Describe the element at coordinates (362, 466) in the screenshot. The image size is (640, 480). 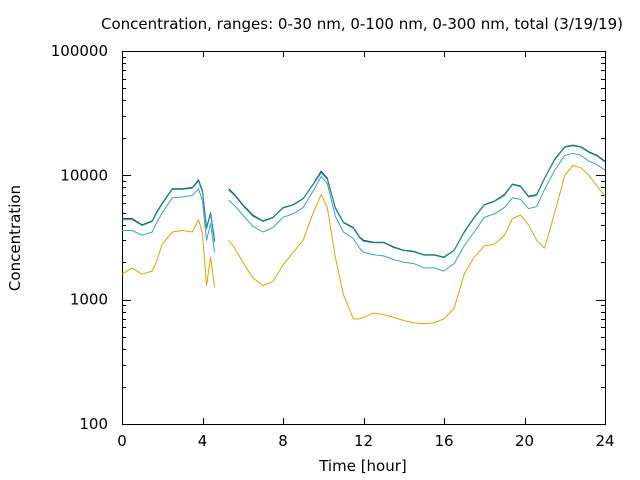
I see `x-axis-label: Time [hour]` at that location.